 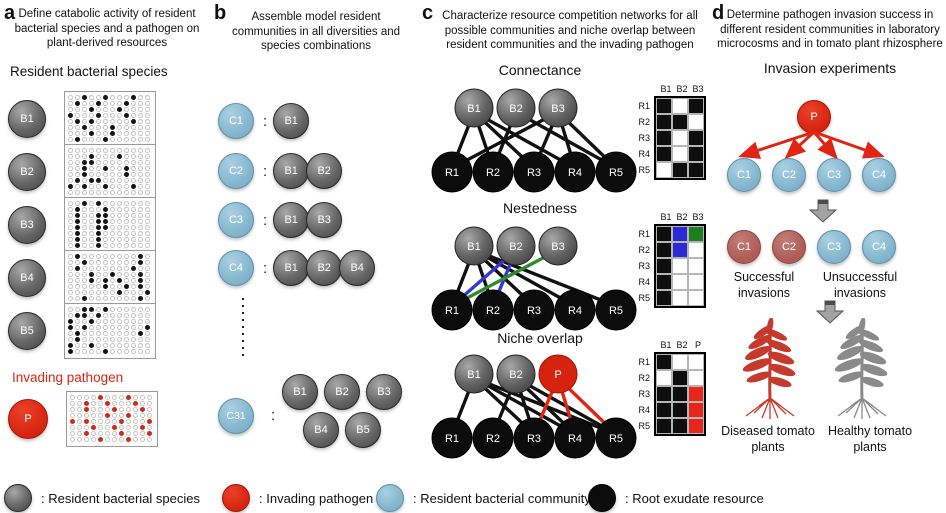 I want to click on member-node-b4: B4, so click(x=321, y=430).